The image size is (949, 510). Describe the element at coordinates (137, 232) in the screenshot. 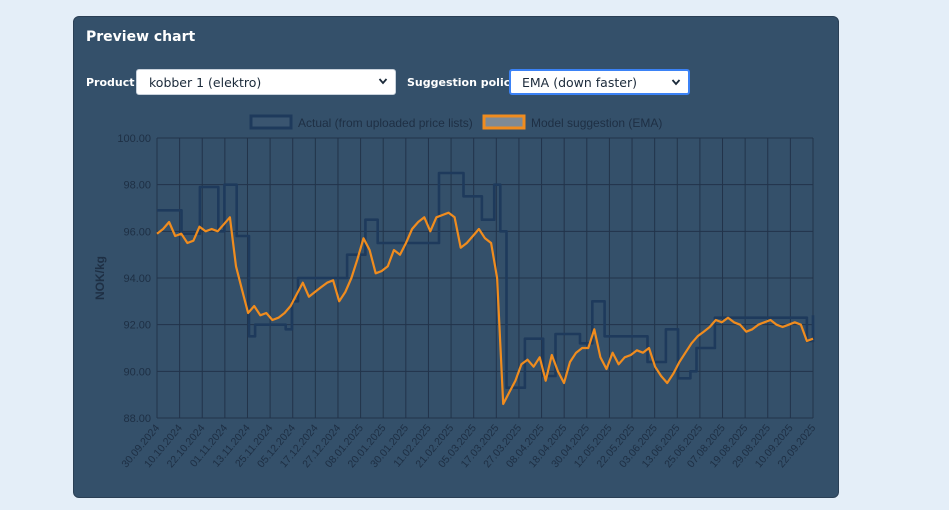

I see `y-tick-label: 96.00` at that location.